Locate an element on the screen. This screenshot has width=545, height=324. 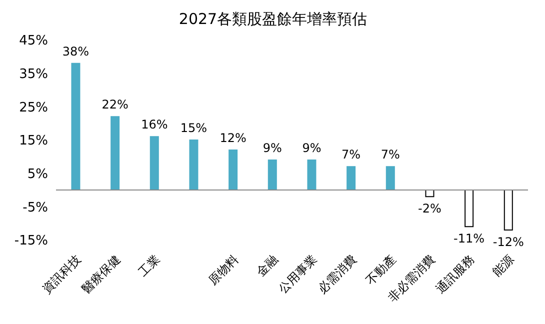
data-label: 12% is located at coordinates (233, 138).